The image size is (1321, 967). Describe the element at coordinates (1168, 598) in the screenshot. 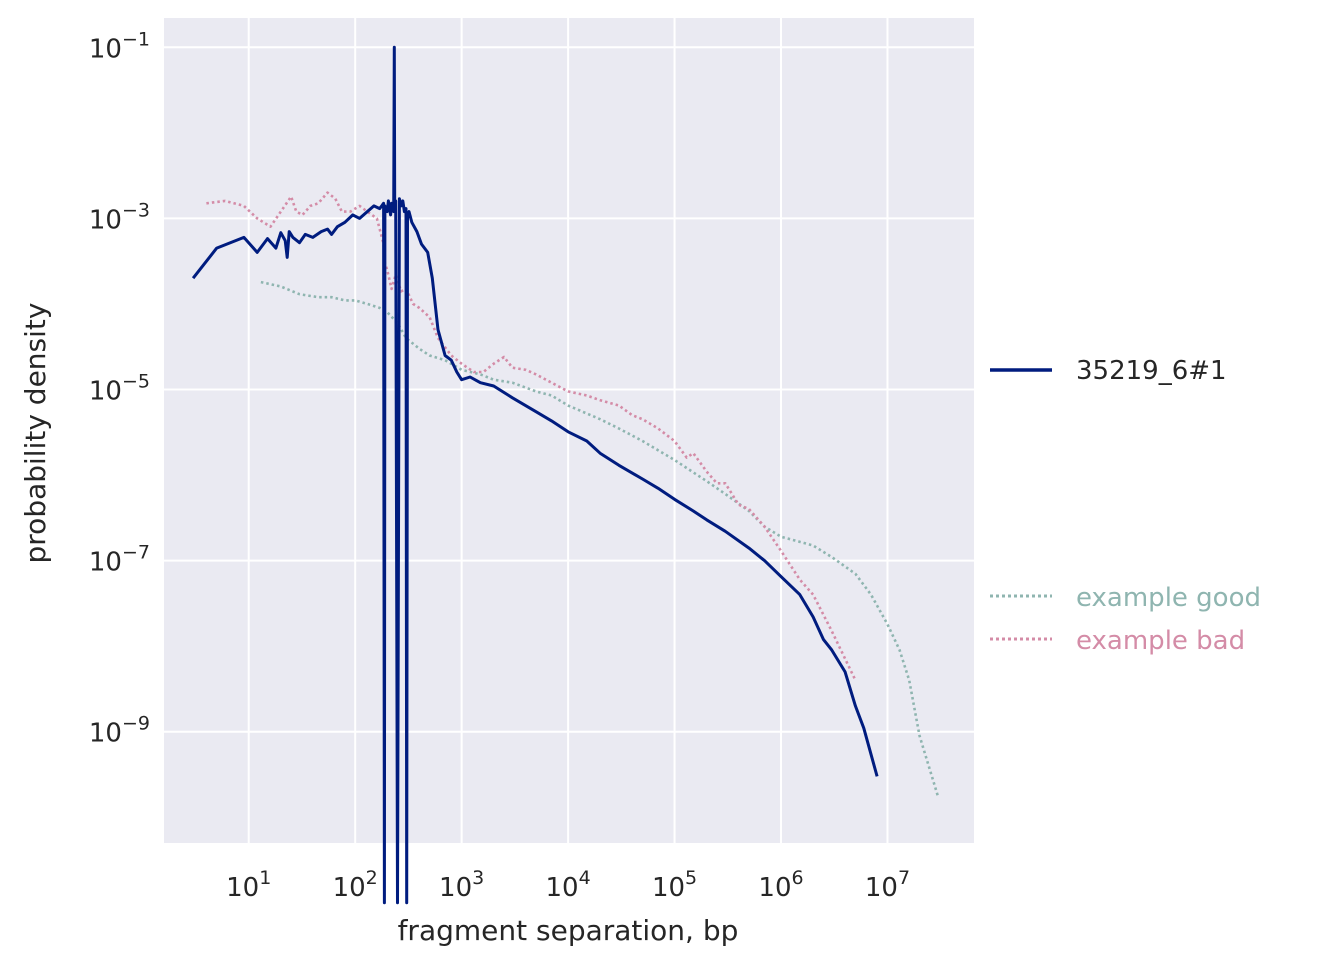

I see `legend-label-example-good: example good` at that location.